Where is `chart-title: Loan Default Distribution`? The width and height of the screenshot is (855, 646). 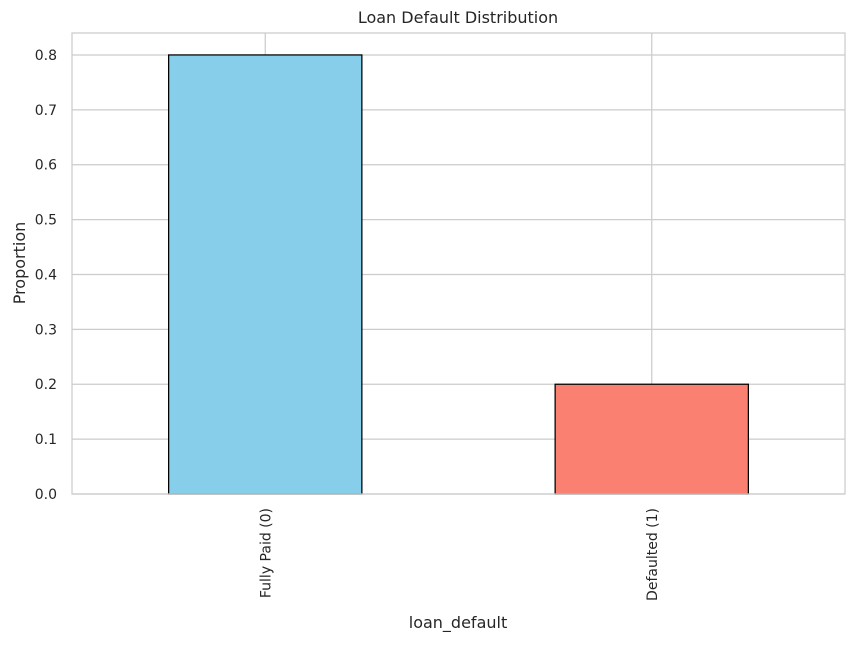 chart-title: Loan Default Distribution is located at coordinates (458, 17).